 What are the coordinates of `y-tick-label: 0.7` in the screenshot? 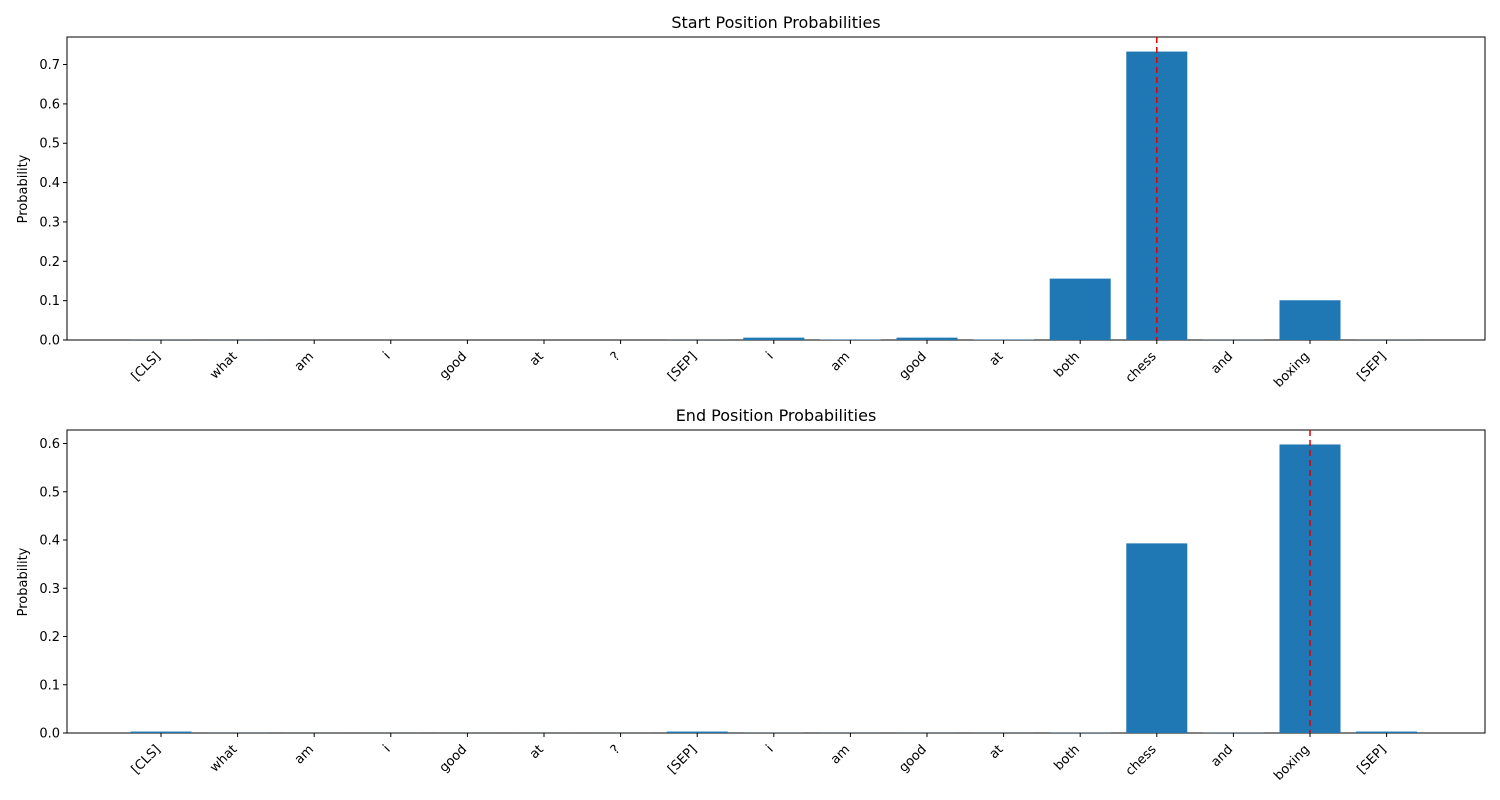 It's located at (49, 65).